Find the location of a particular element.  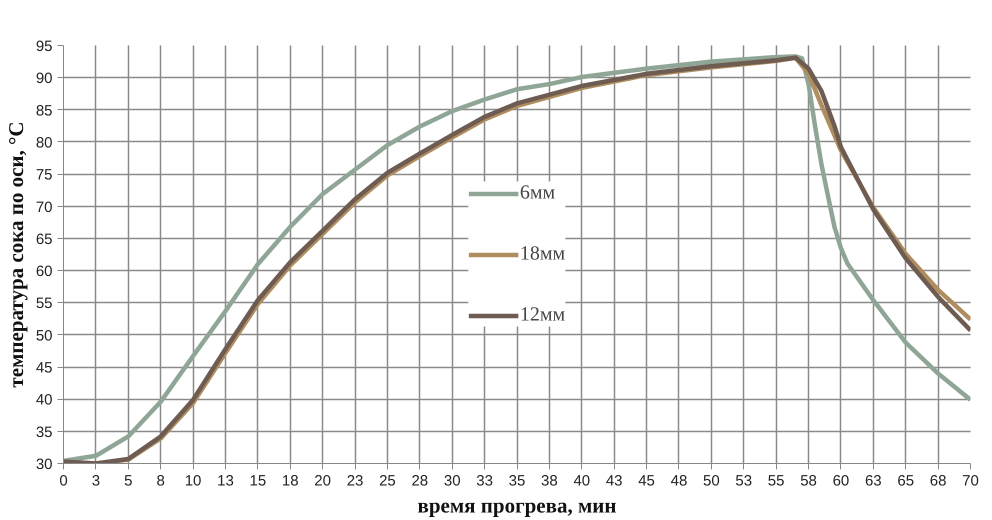

x-tick-label: 33 is located at coordinates (484, 481).